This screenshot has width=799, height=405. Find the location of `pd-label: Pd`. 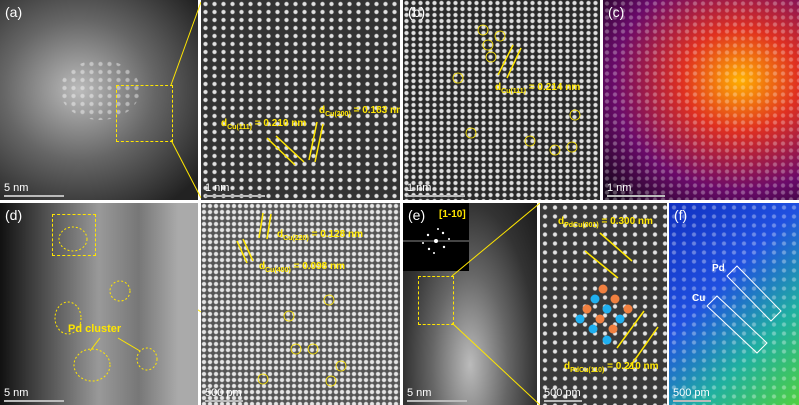

pd-label: Pd is located at coordinates (718, 268).